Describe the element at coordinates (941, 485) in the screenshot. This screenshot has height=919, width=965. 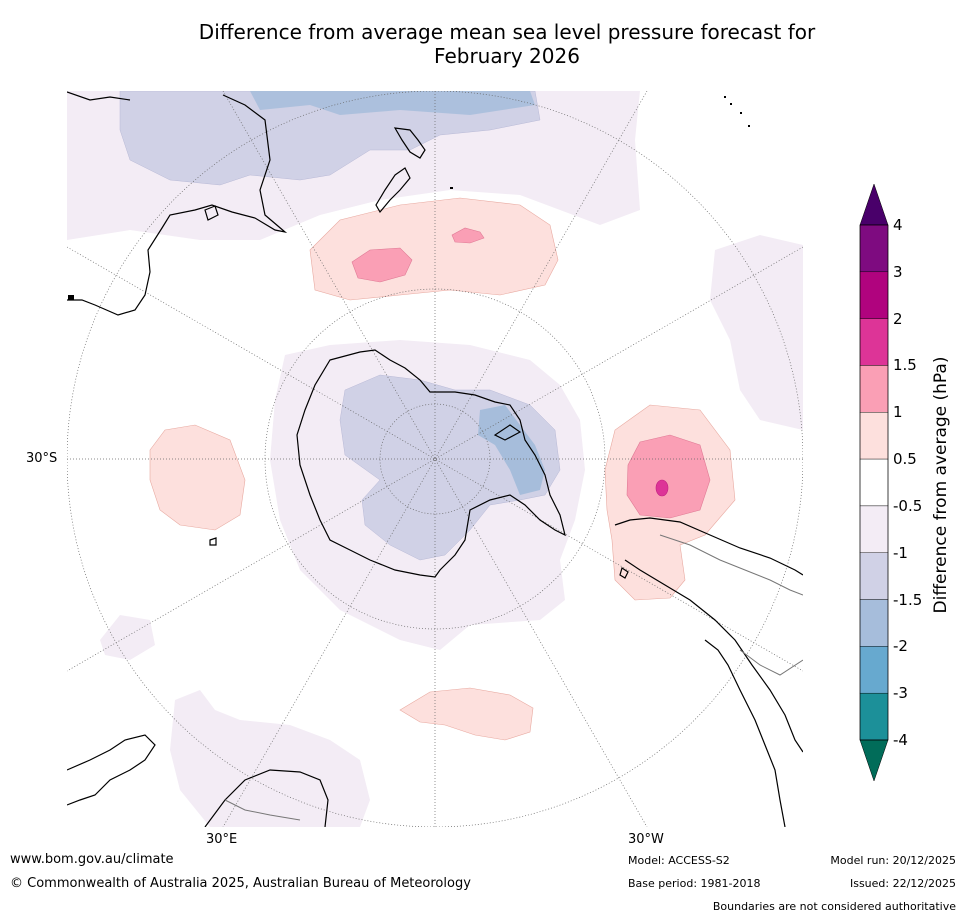
I see `colorbar-label: Difference from average (hPa)` at that location.